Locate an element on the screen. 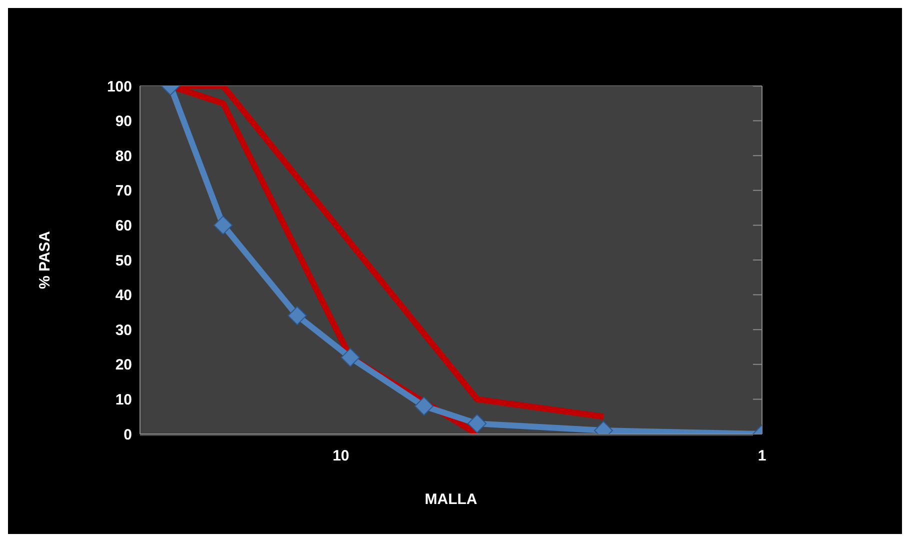 Image resolution: width=910 pixels, height=542 pixels. y-axis-title: % PASA is located at coordinates (45, 260).